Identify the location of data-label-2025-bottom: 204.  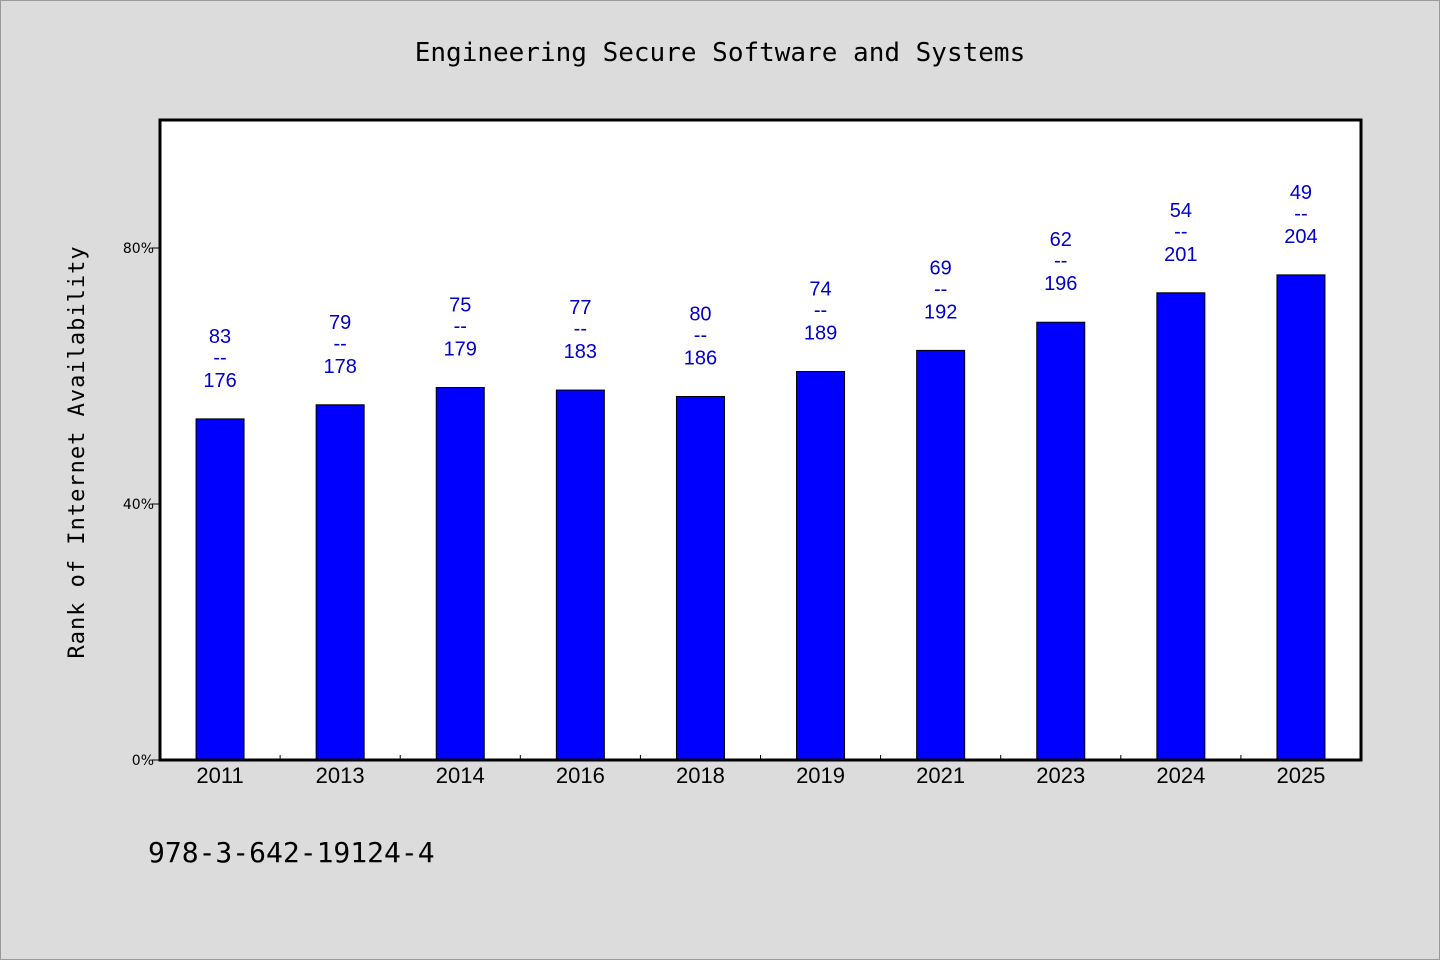
(1300, 237).